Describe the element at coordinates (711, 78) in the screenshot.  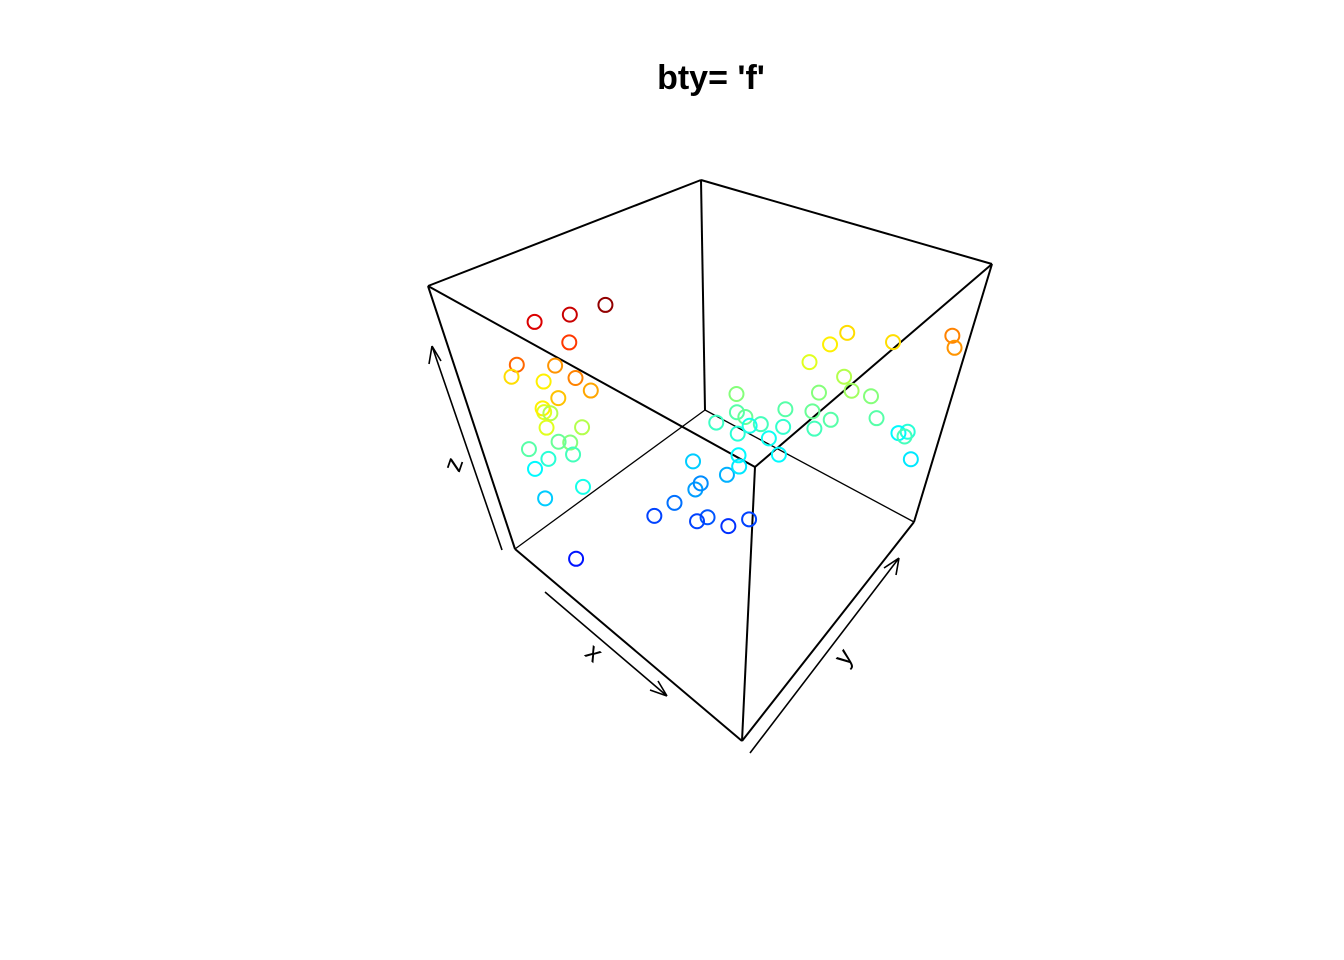
I see `chart-title: bty= 'f'` at that location.